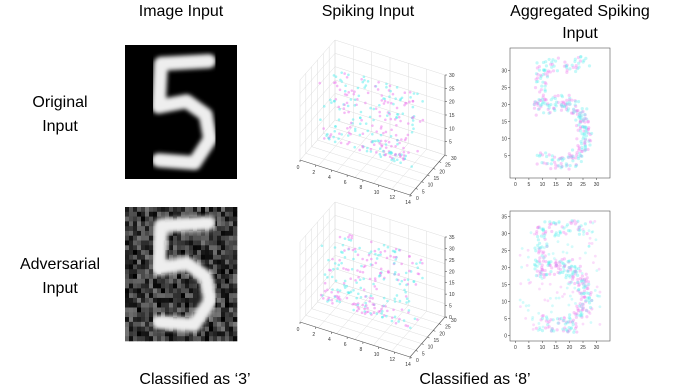  What do you see at coordinates (431, 186) in the screenshot?
I see `tick-label: 10` at bounding box center [431, 186].